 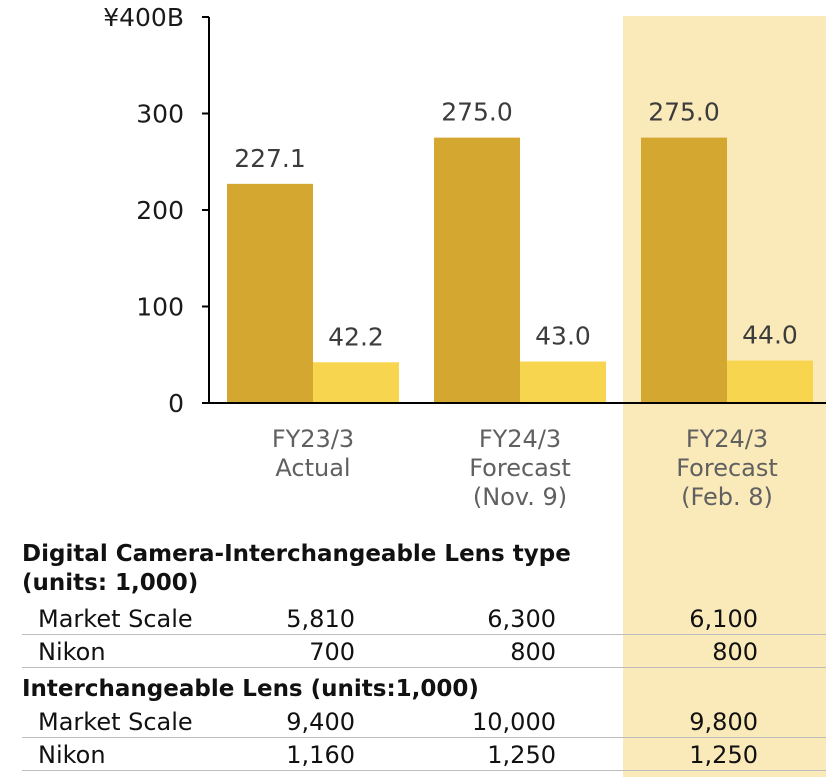 I want to click on table-row: Market Scale 5,810 6,300 6,100, so click(x=424, y=619).